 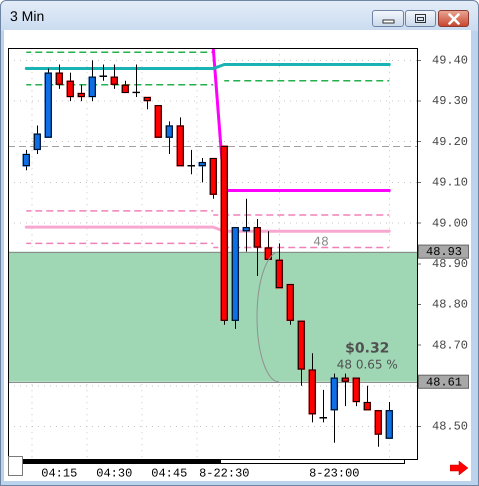 What do you see at coordinates (450, 141) in the screenshot?
I see `y-tick-label: 49.20` at bounding box center [450, 141].